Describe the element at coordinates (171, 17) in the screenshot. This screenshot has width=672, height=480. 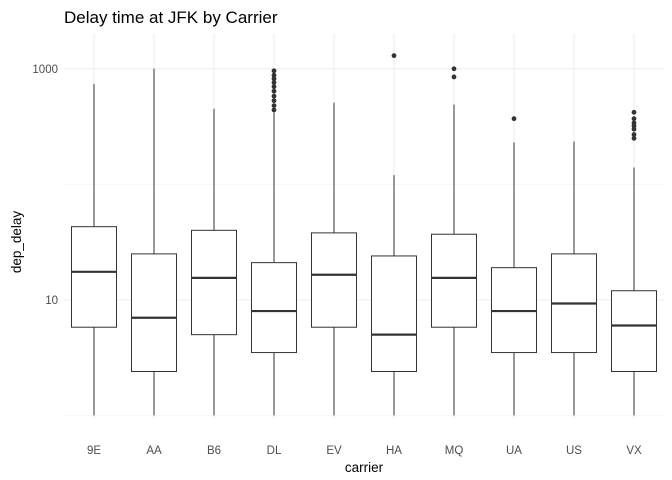
I see `chart-title: Delay time at JFK by Carrier` at that location.